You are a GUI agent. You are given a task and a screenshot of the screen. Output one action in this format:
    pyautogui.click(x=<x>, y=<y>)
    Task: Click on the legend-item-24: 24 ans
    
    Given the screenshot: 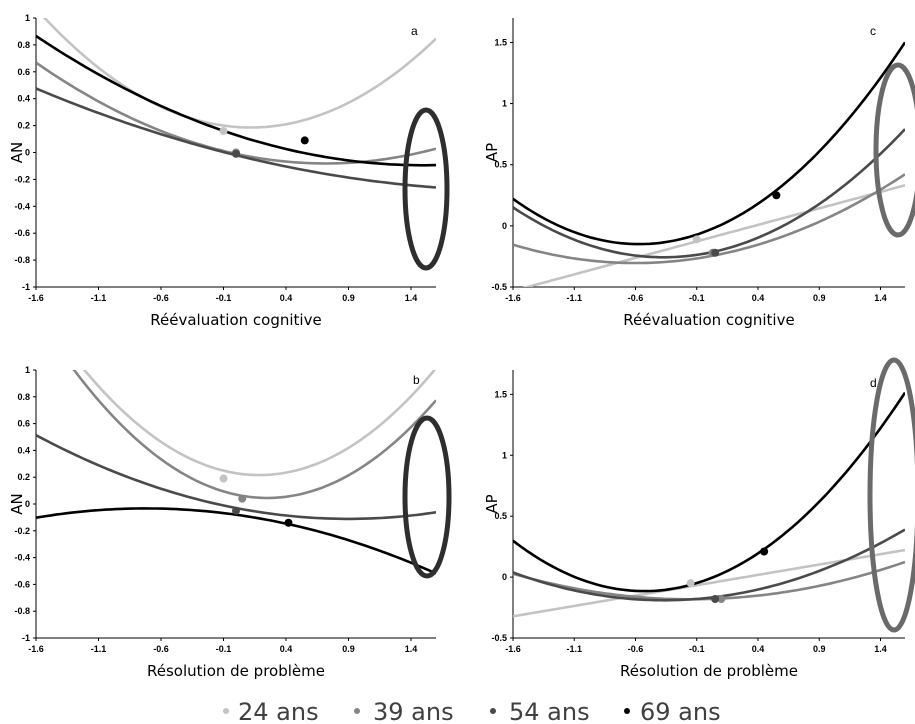 What is the action you would take?
    pyautogui.click(x=271, y=711)
    